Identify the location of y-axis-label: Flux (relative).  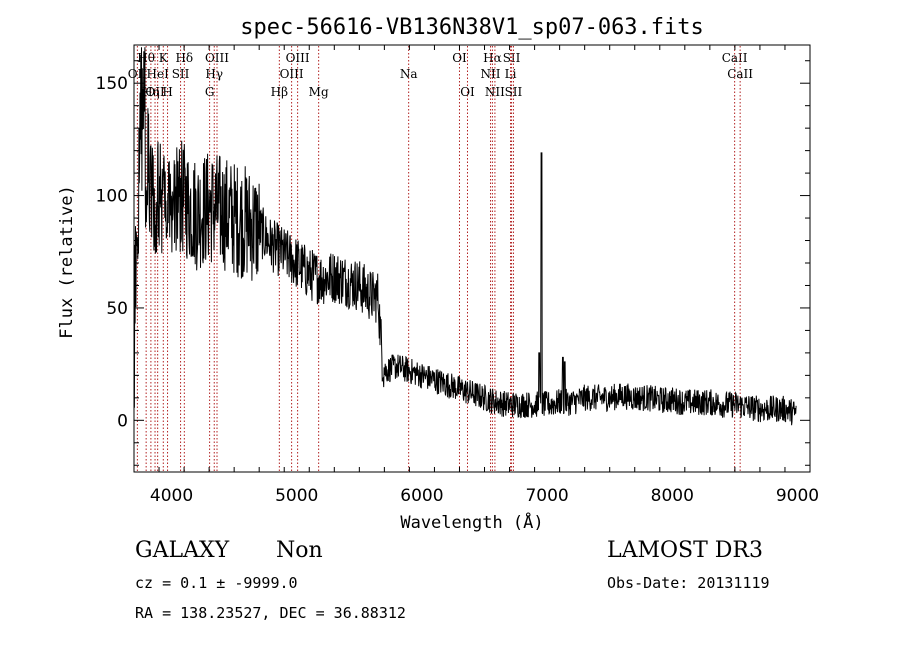
(67, 262).